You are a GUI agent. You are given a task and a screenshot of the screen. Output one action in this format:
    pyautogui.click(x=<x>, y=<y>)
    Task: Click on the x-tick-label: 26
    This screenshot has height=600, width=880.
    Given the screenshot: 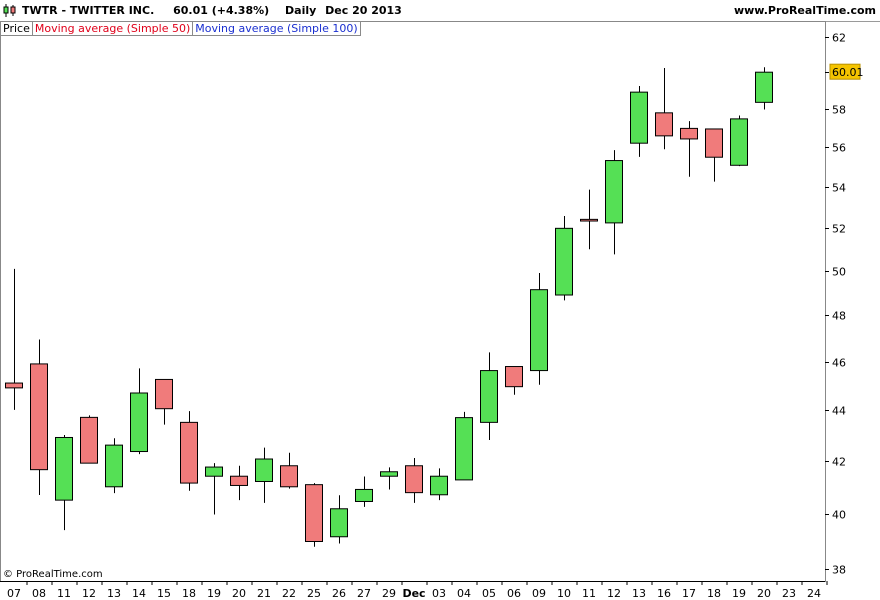 What is the action you would take?
    pyautogui.click(x=339, y=593)
    